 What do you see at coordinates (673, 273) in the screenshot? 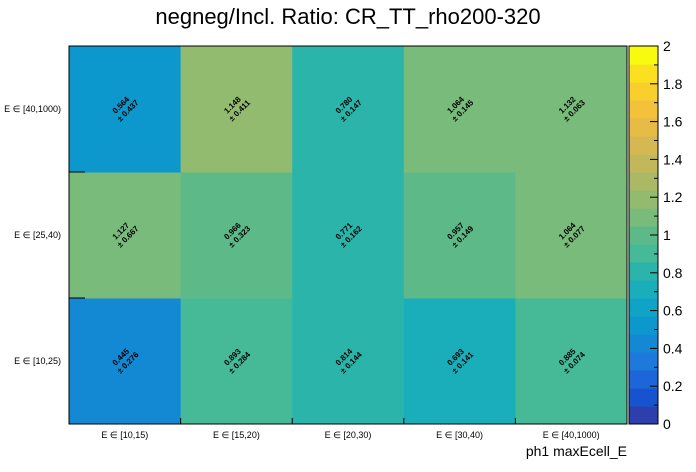
I see `colorbar-tick-label: 0.8` at bounding box center [673, 273].